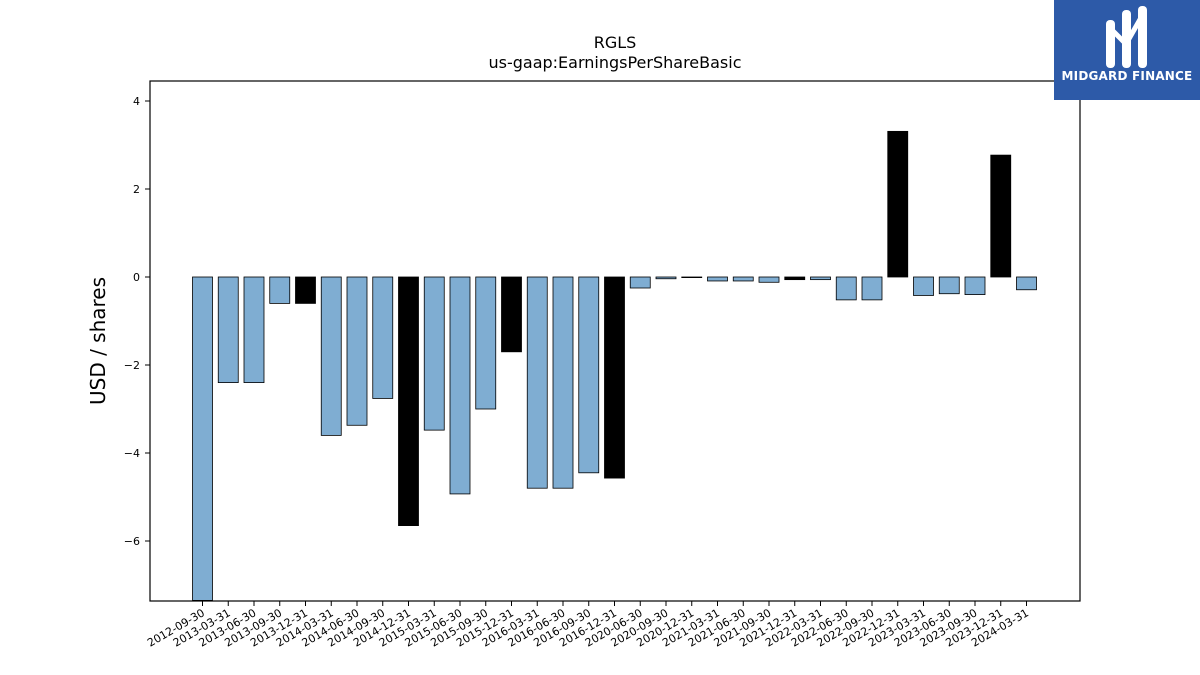 The width and height of the screenshot is (1200, 675). Describe the element at coordinates (137, 321) in the screenshot. I see `y-axis: 4 2 0 −2 −4 −6` at that location.